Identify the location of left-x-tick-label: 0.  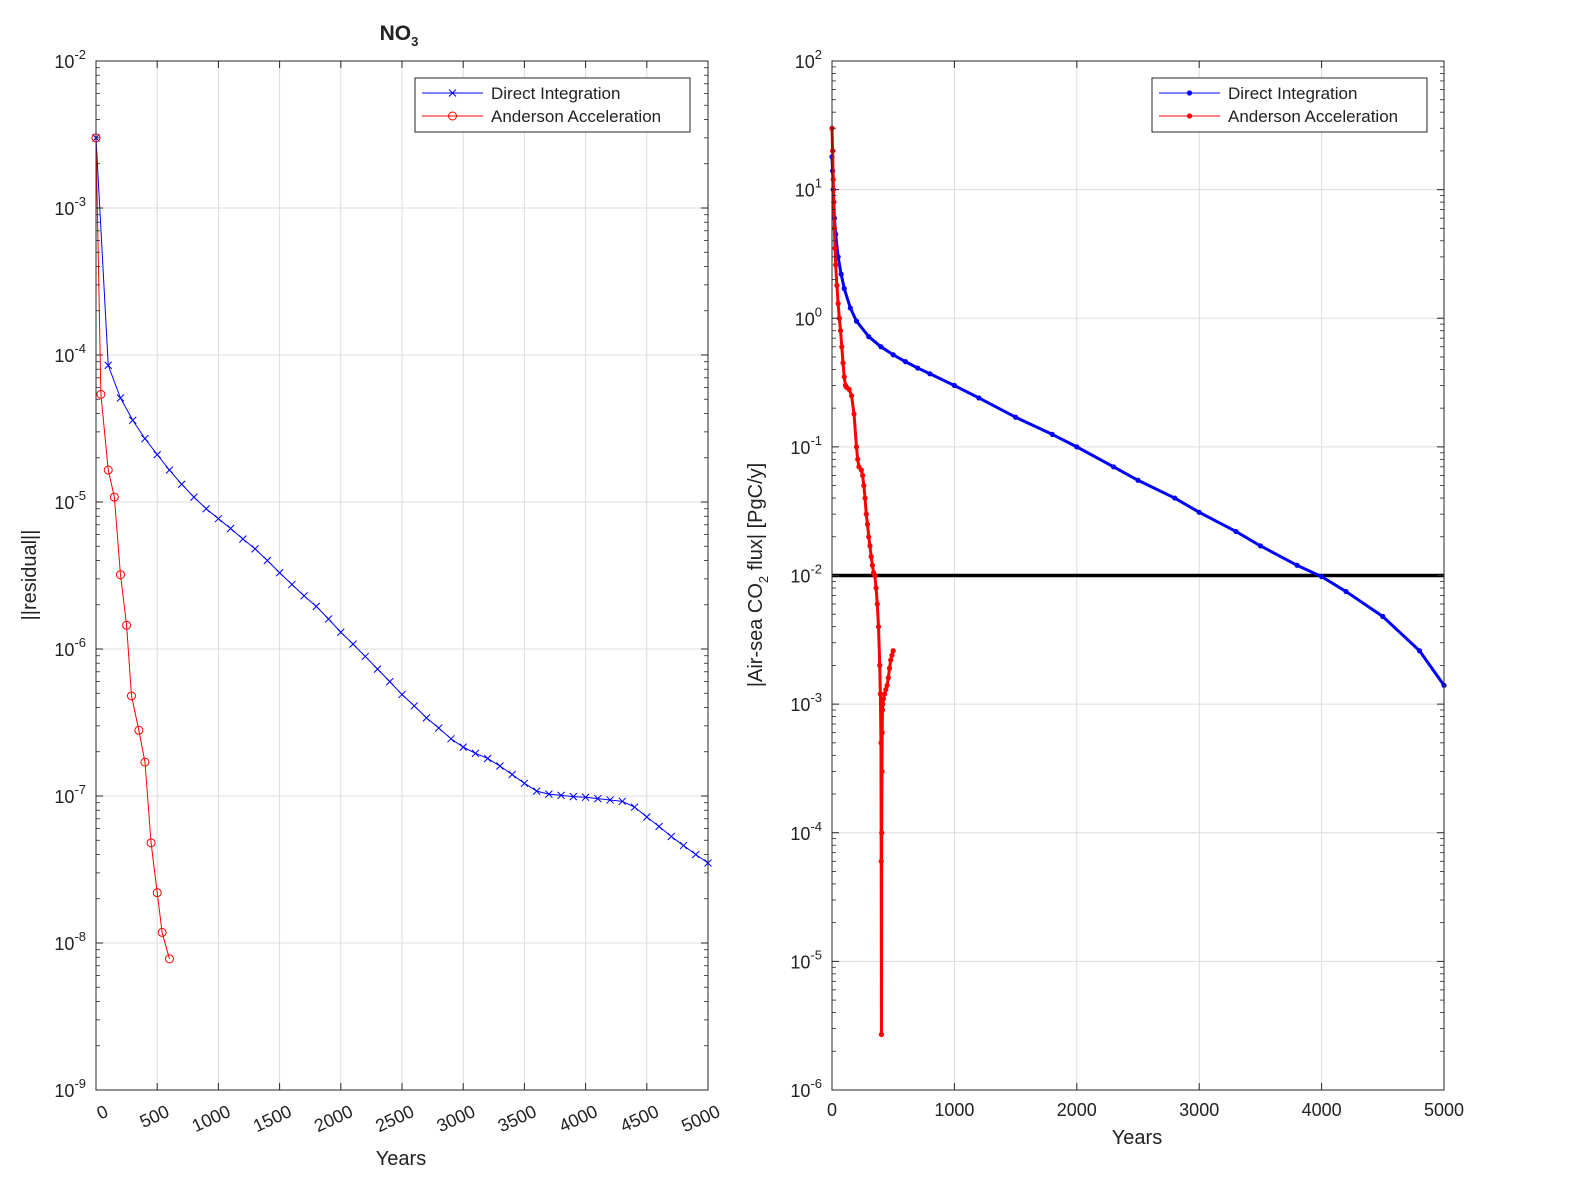
(103, 1112).